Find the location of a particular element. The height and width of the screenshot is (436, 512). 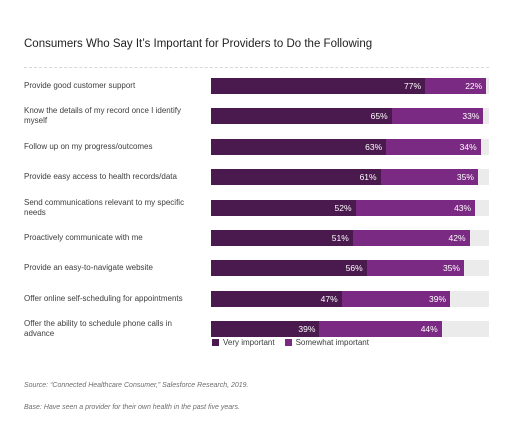

category-label: Proactively communicate with me is located at coordinates (83, 237).